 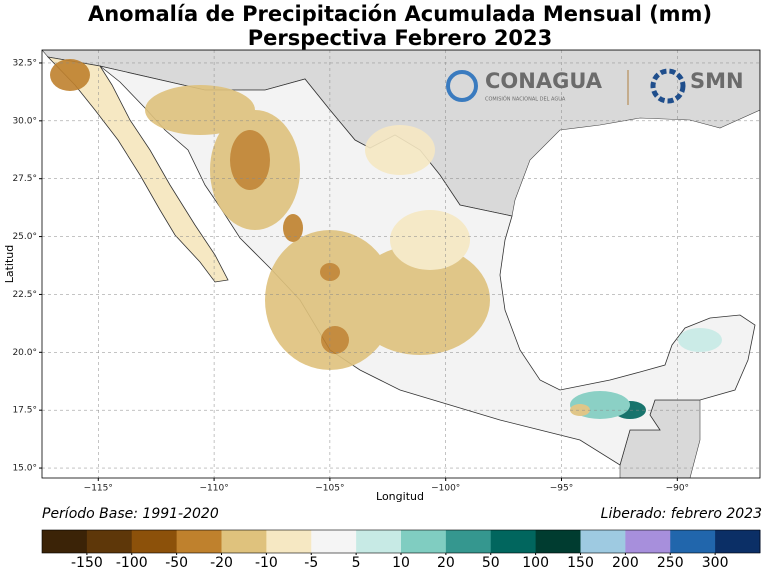 I want to click on colorbar-label: 50, so click(x=491, y=563).